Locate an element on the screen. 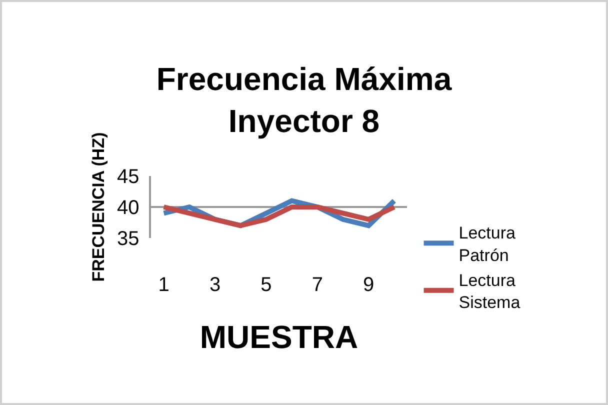 Image resolution: width=608 pixels, height=405 pixels. y-axis-title: FRECUENCIA (HZ) is located at coordinates (98, 207).